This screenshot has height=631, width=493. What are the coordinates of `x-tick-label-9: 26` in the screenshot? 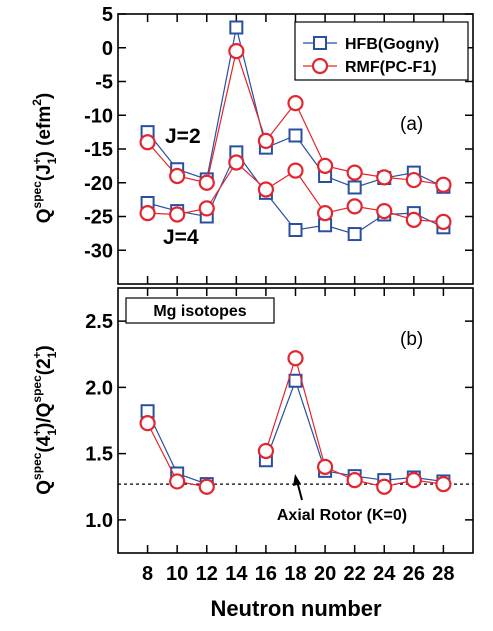 It's located at (414, 574).